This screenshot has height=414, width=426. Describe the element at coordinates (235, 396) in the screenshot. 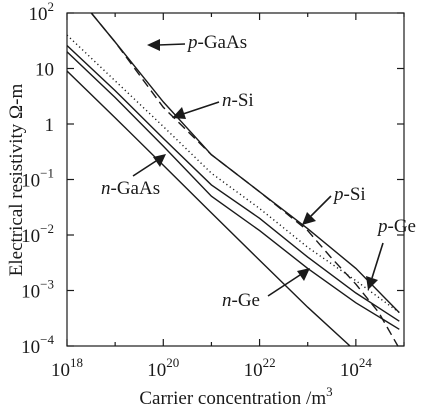

I see `x-axis-title: Carrier concentration /m3` at that location.